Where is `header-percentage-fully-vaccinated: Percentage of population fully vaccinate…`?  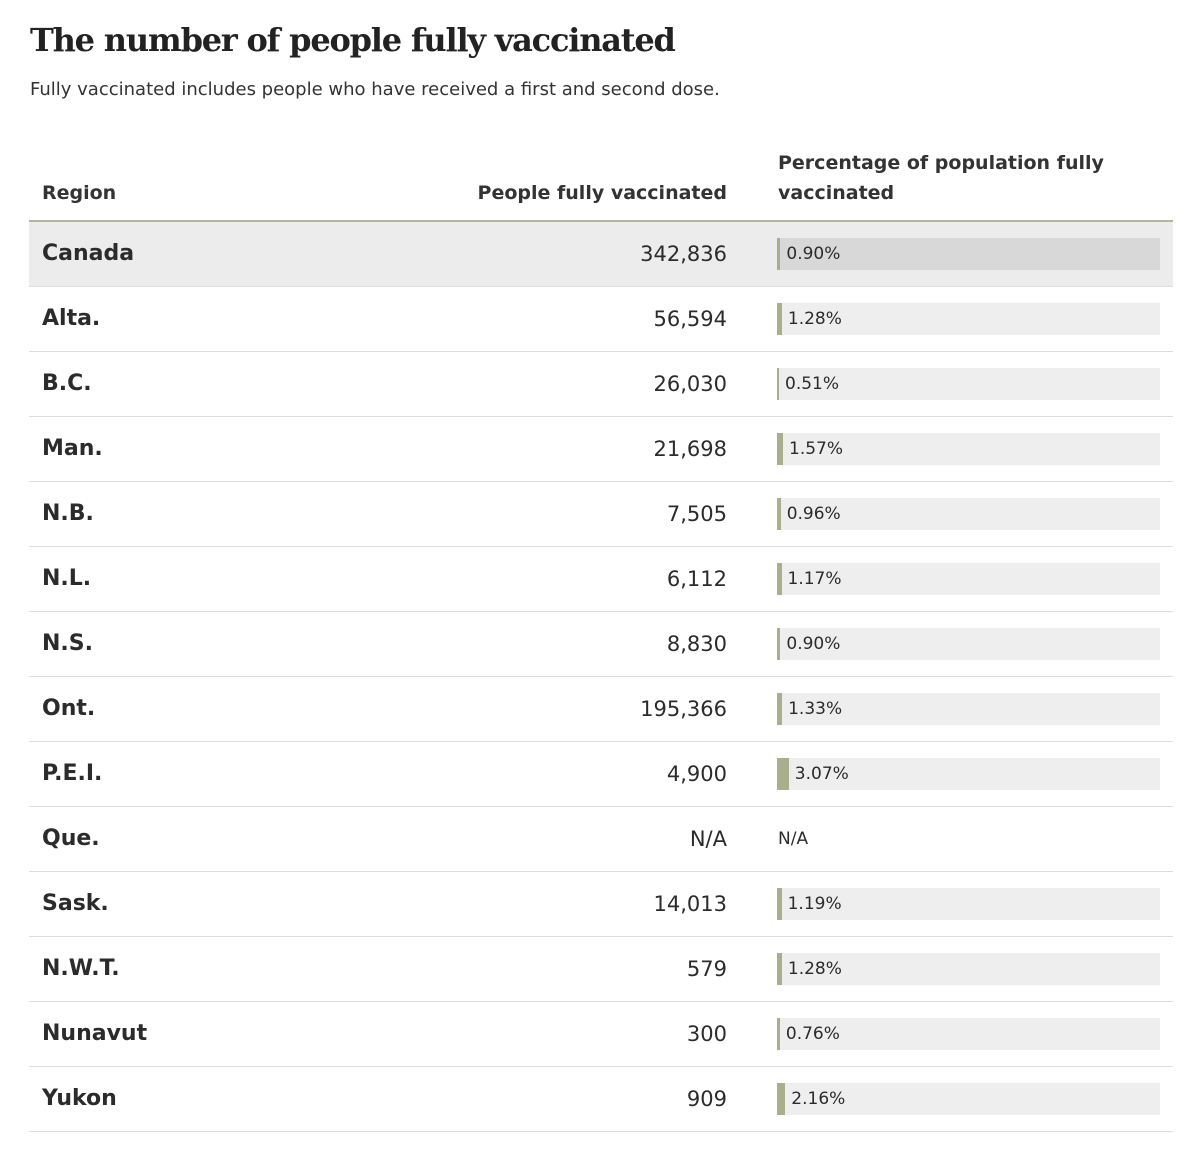 header-percentage-fully-vaccinated: Percentage of population fully vaccinate… is located at coordinates (941, 178).